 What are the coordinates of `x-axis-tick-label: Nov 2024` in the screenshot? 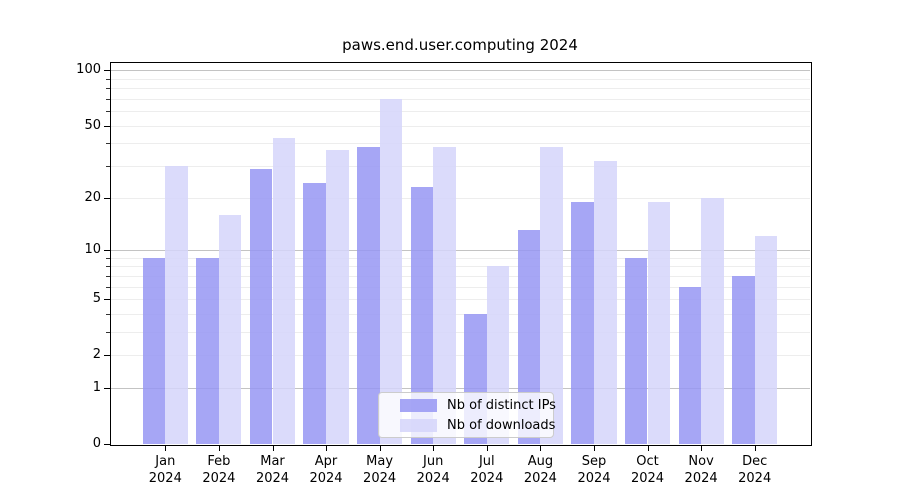 It's located at (701, 470).